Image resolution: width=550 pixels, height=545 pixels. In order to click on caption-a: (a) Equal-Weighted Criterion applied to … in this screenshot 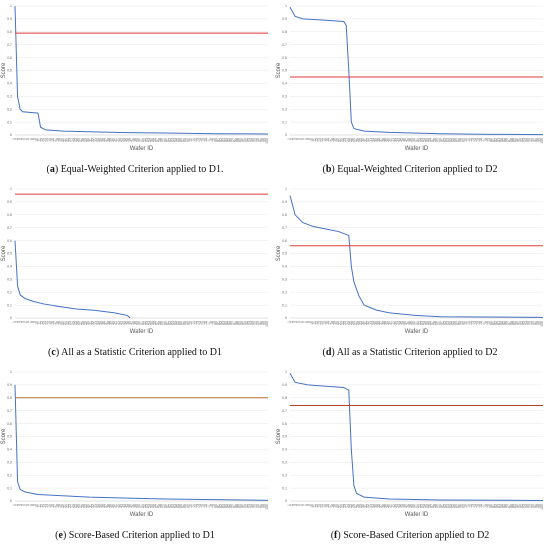, I will do `click(135, 169)`.